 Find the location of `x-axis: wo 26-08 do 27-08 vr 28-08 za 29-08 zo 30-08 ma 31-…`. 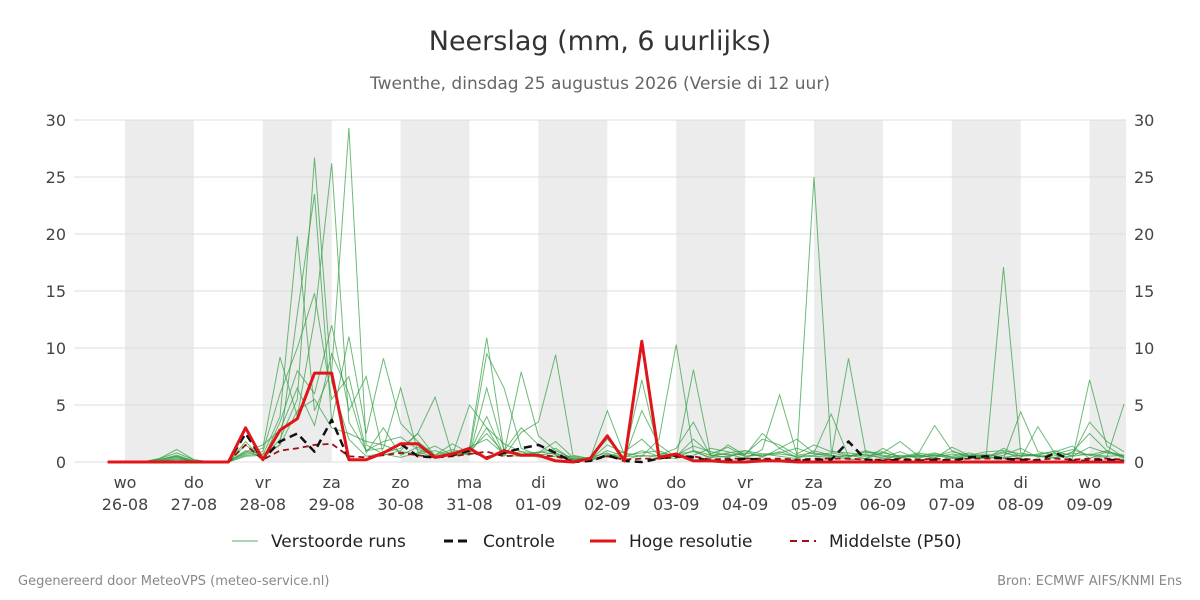

x-axis: wo 26-08 do 27-08 vr 28-08 za 29-08 zo 30-08 ma 31-… is located at coordinates (607, 493).